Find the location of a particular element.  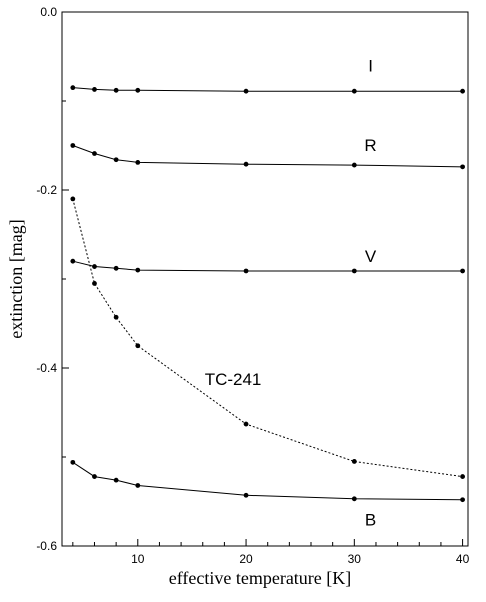

y-tick-label: -0.2 is located at coordinates (46, 190).